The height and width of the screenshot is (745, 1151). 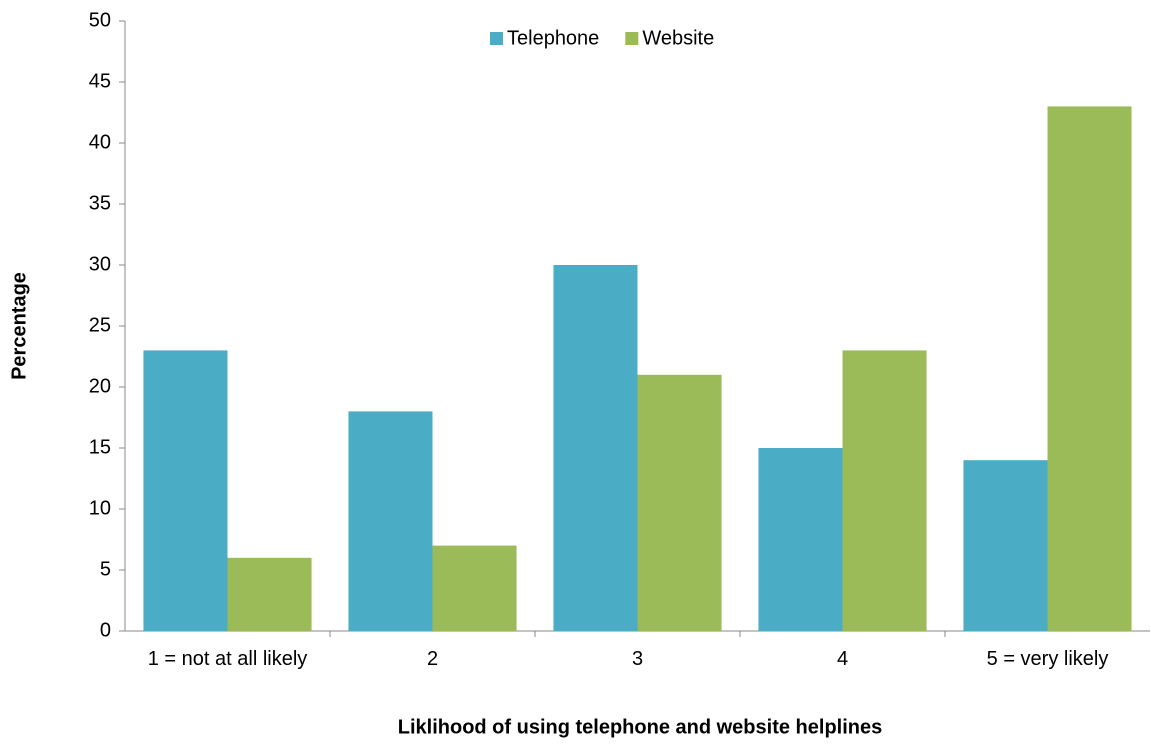 I want to click on legend-label: Telephone, so click(x=553, y=38).